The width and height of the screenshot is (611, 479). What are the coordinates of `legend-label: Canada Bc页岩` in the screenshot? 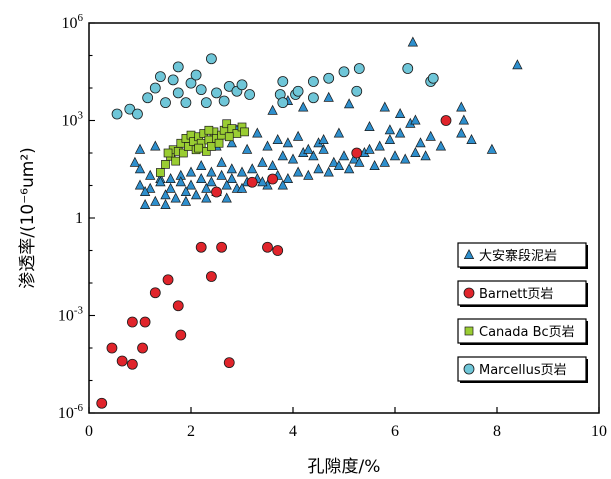 It's located at (527, 332).